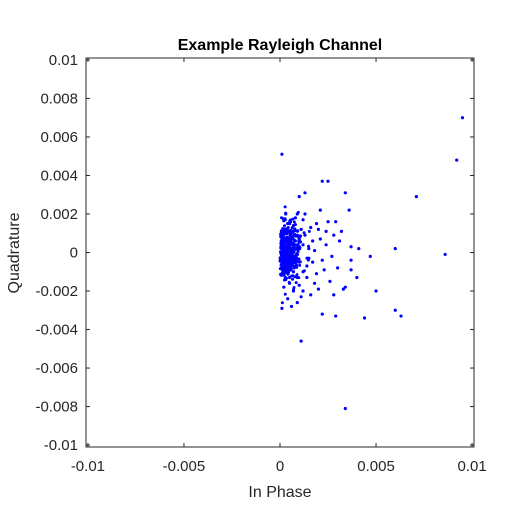  Describe the element at coordinates (56, 330) in the screenshot. I see `y-tick-label: -0.004` at that location.